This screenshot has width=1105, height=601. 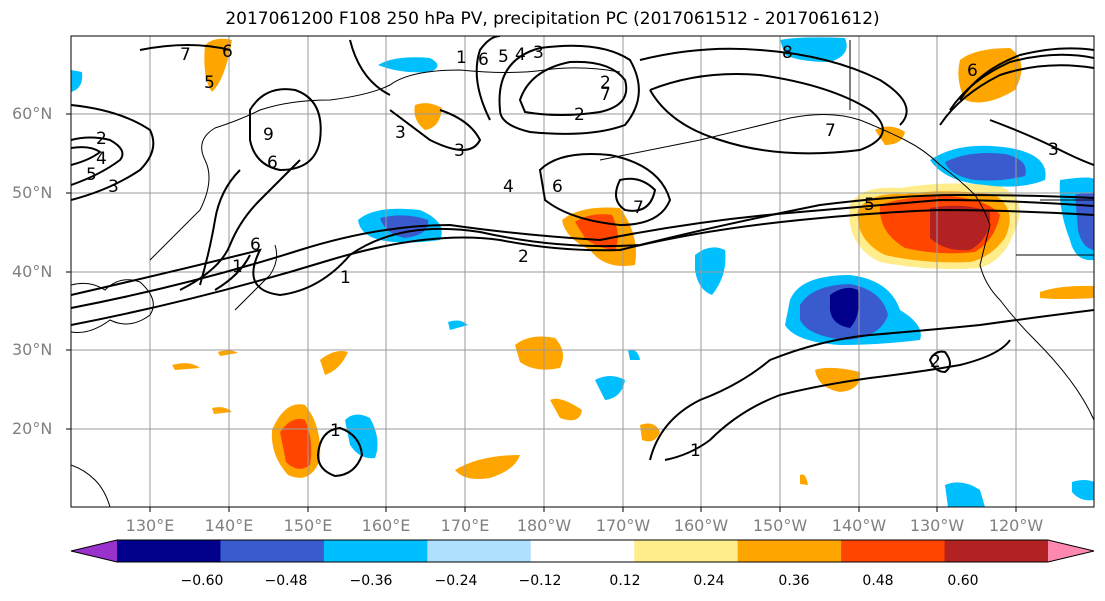 What do you see at coordinates (386, 525) in the screenshot?
I see `lon-label: 160°E` at bounding box center [386, 525].